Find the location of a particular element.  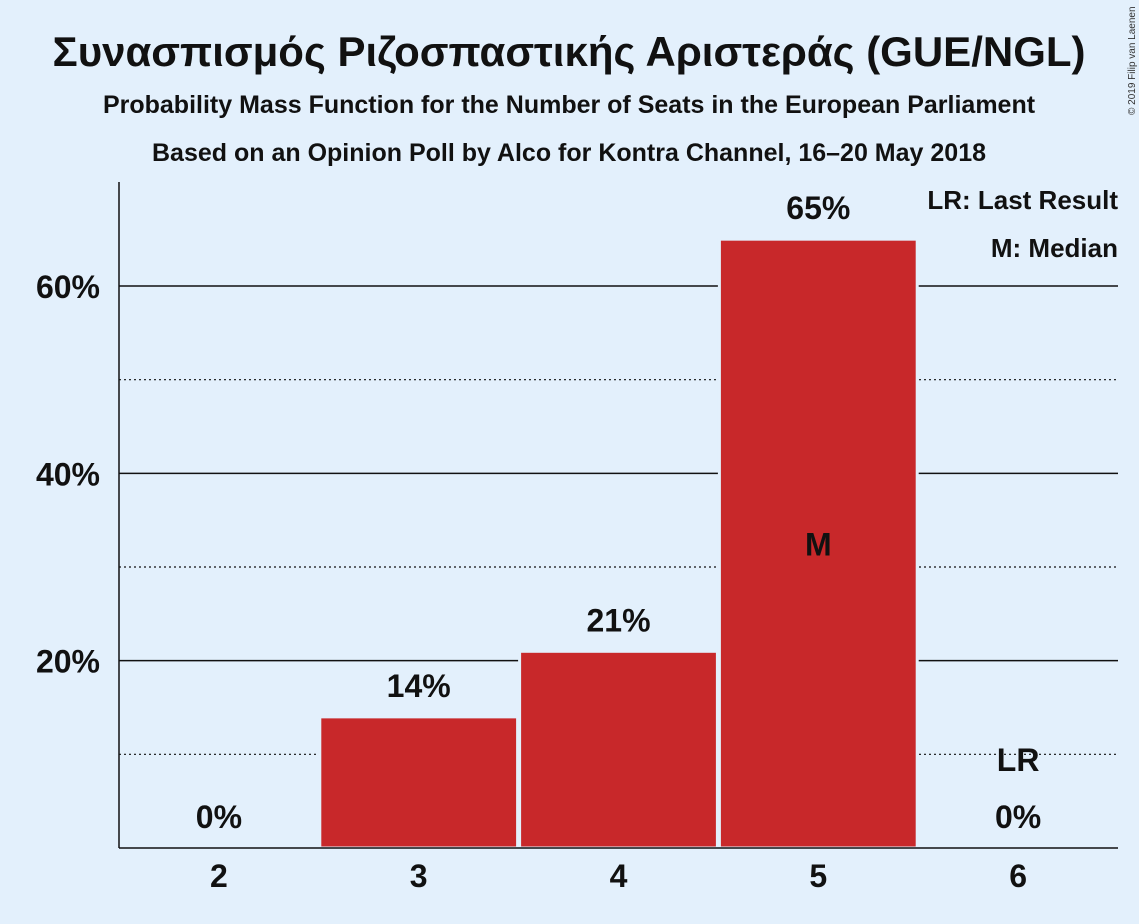

median-marker: M is located at coordinates (818, 545).